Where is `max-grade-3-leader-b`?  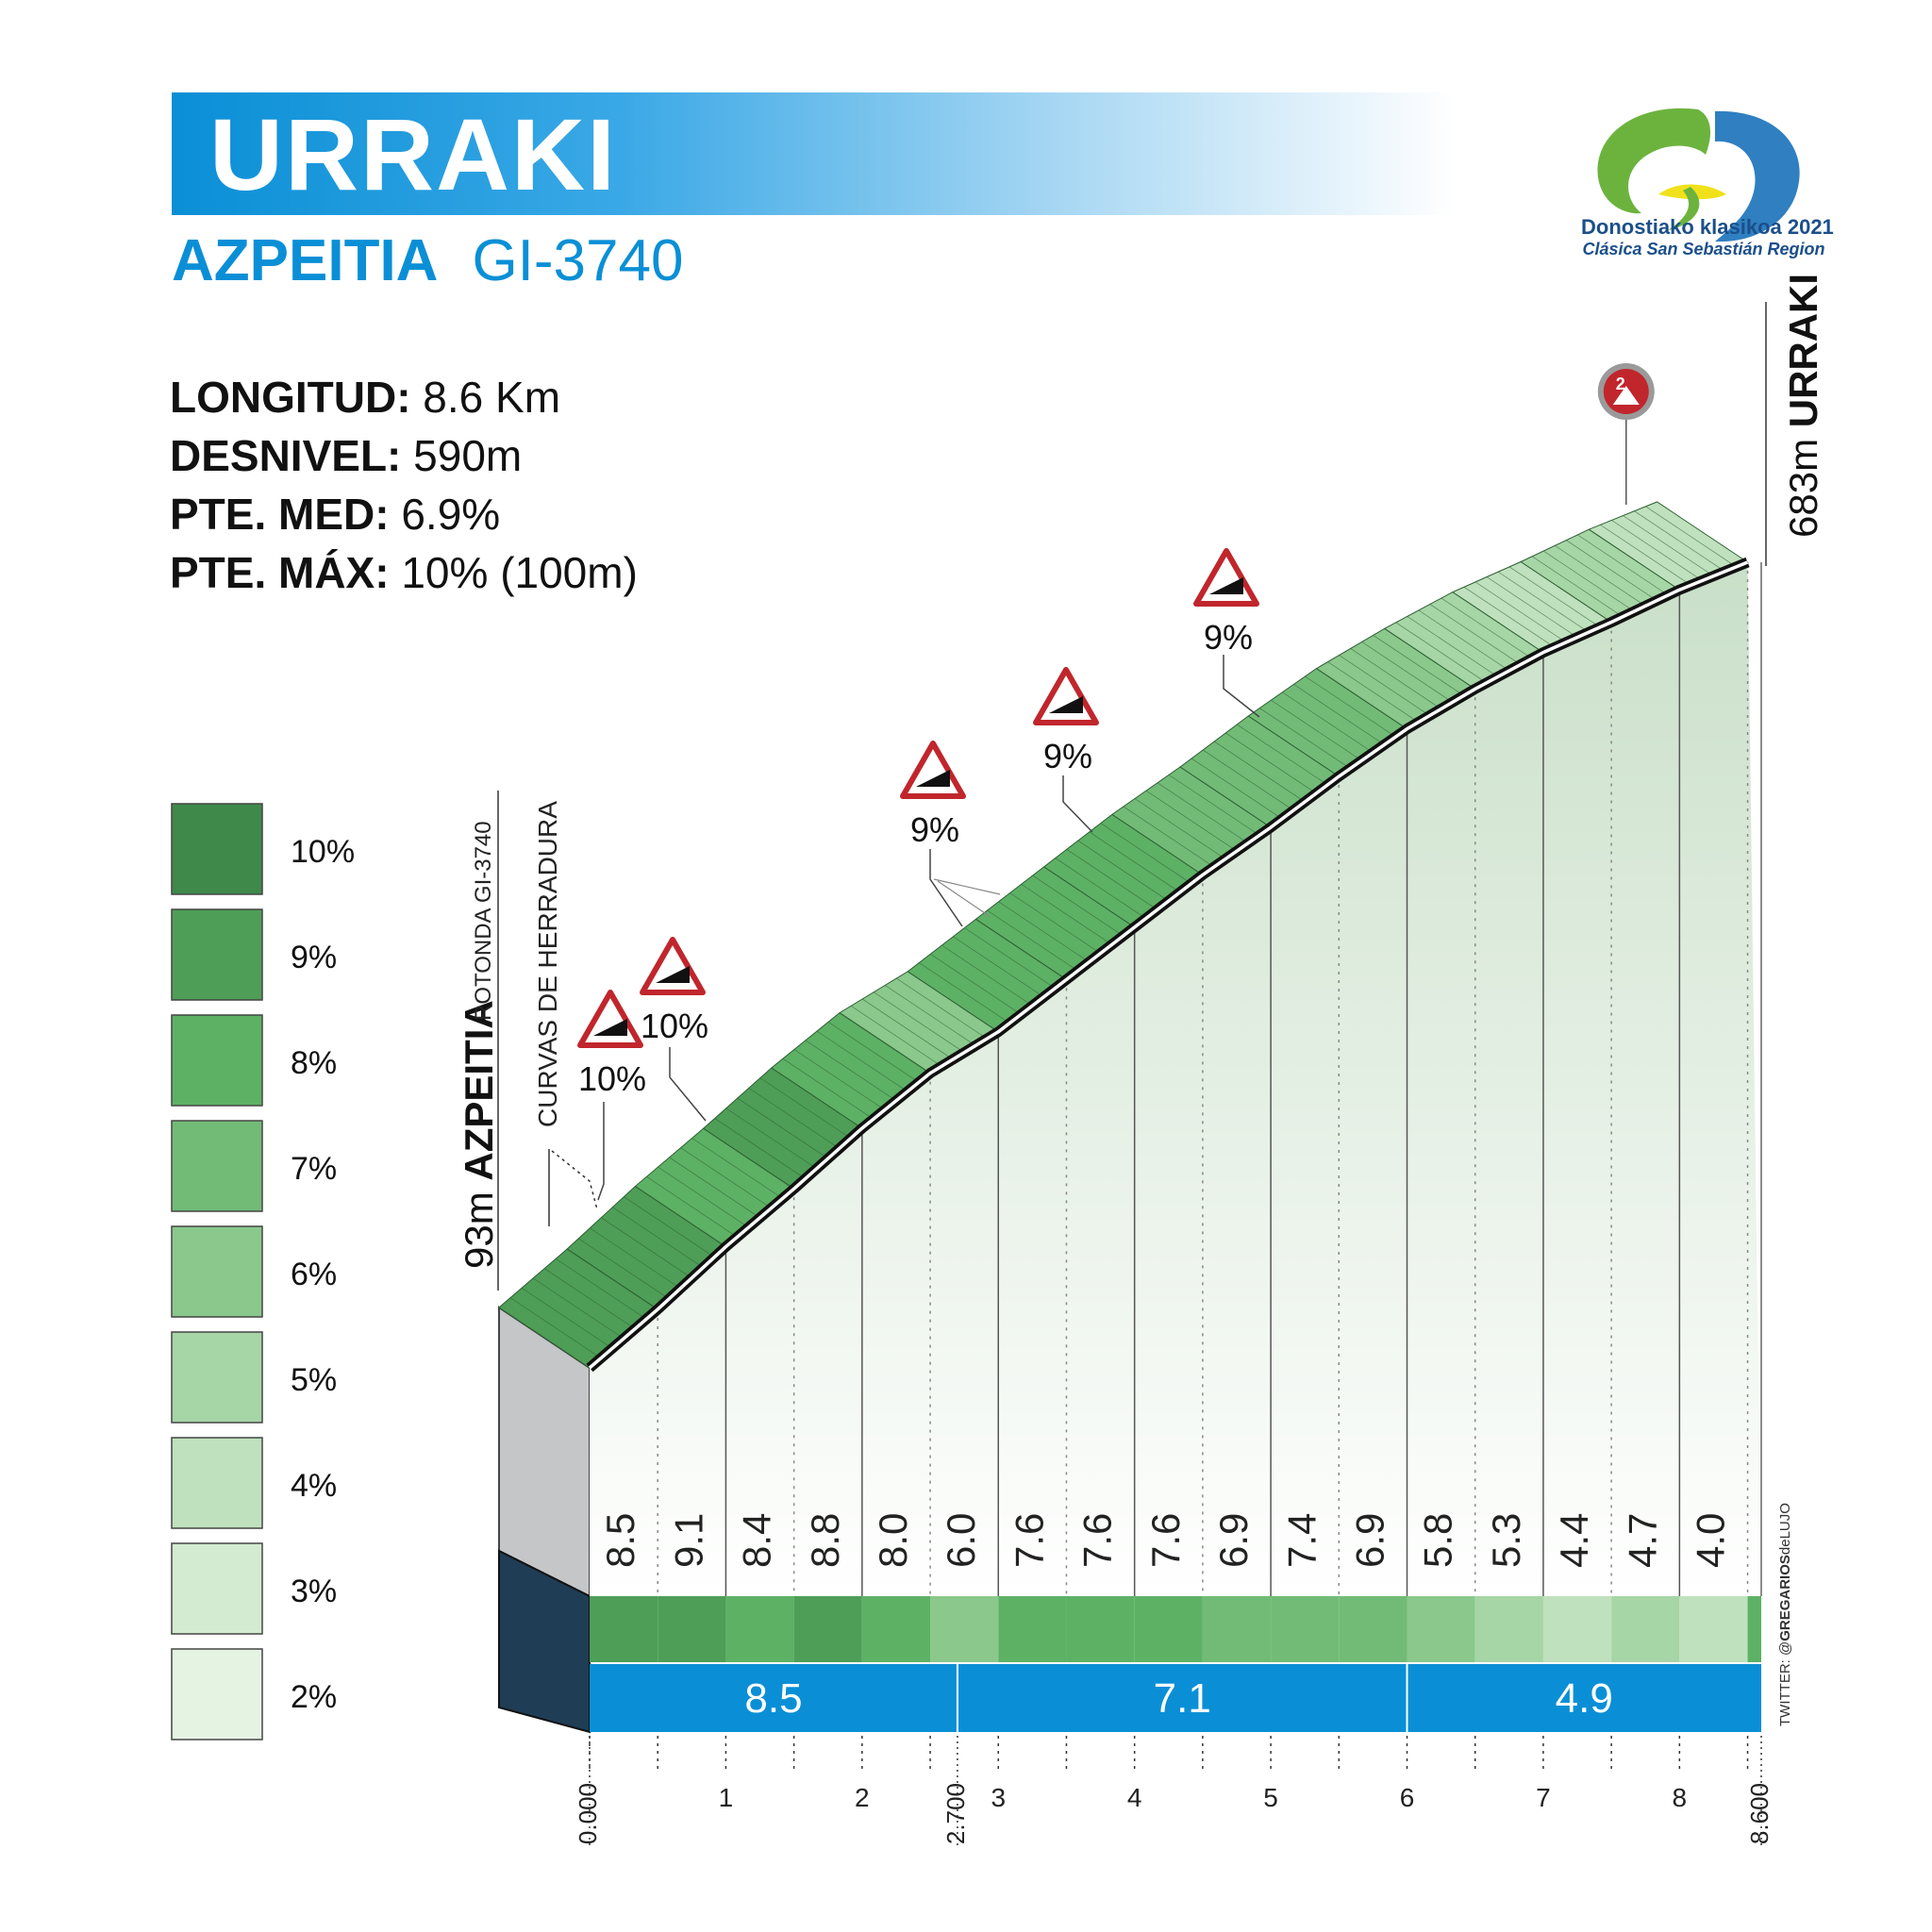 max-grade-3-leader-b is located at coordinates (967, 887).